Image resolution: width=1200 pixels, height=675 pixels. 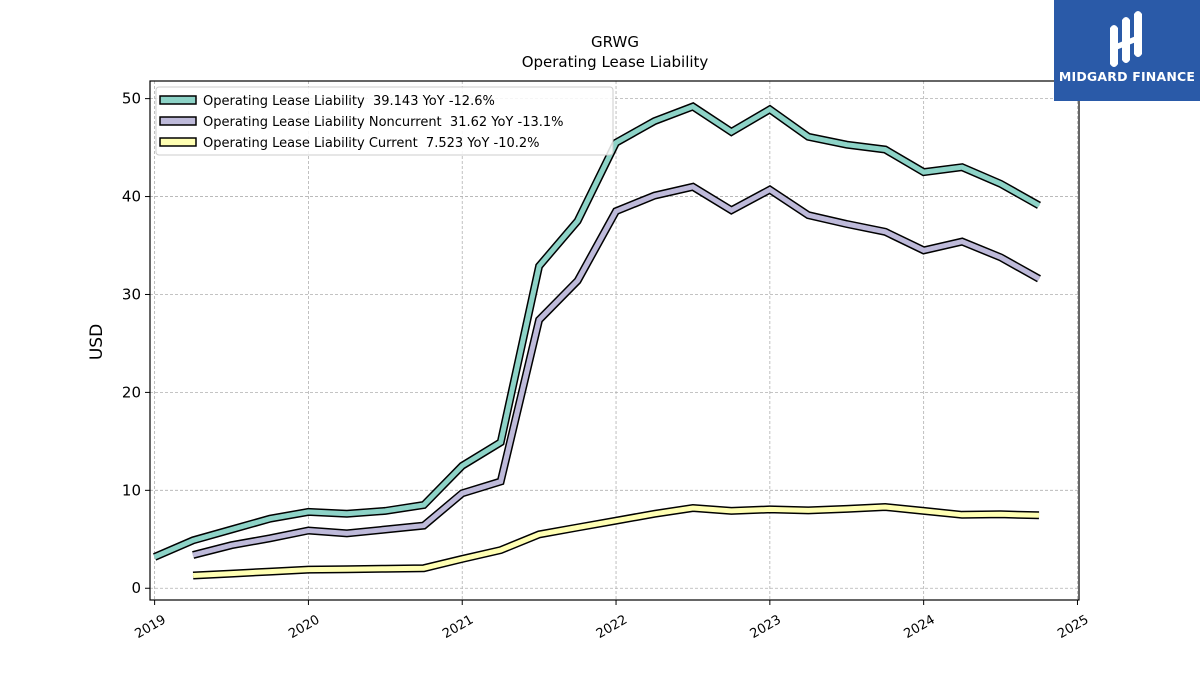 I want to click on y-tick-label: 50, so click(x=131, y=99).